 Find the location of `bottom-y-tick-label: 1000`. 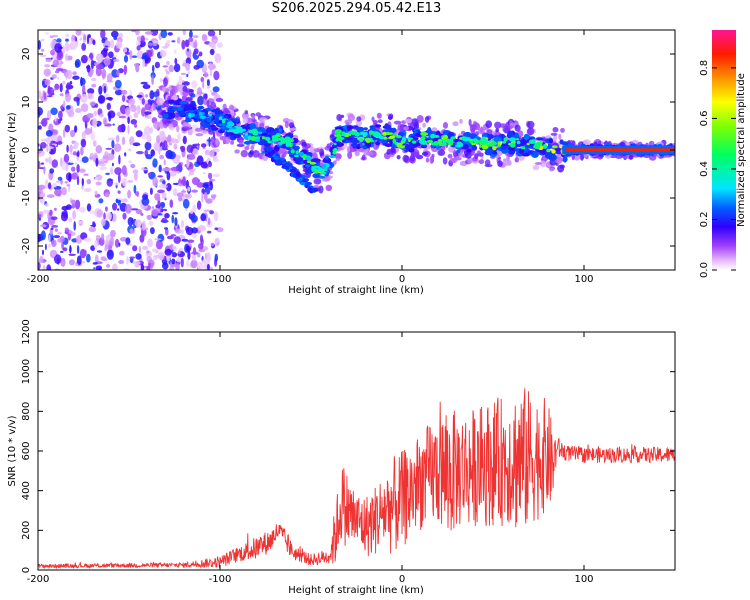

bottom-y-tick-label: 1000 is located at coordinates (26, 371).